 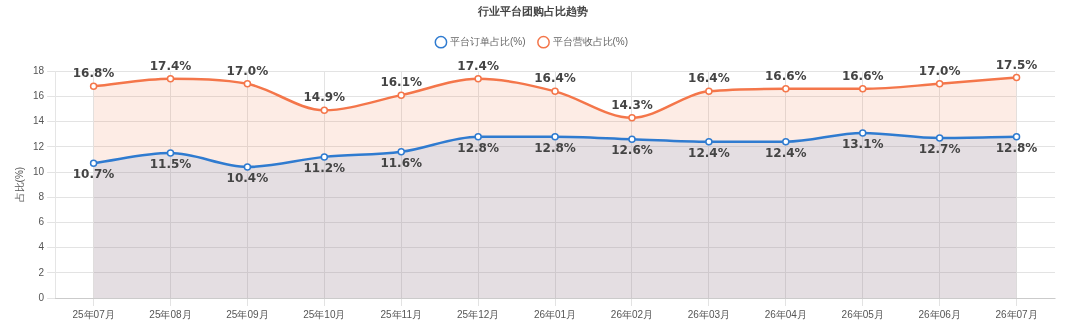 What do you see at coordinates (862, 144) in the screenshot?
I see `data-label: 13.1%` at bounding box center [862, 144].